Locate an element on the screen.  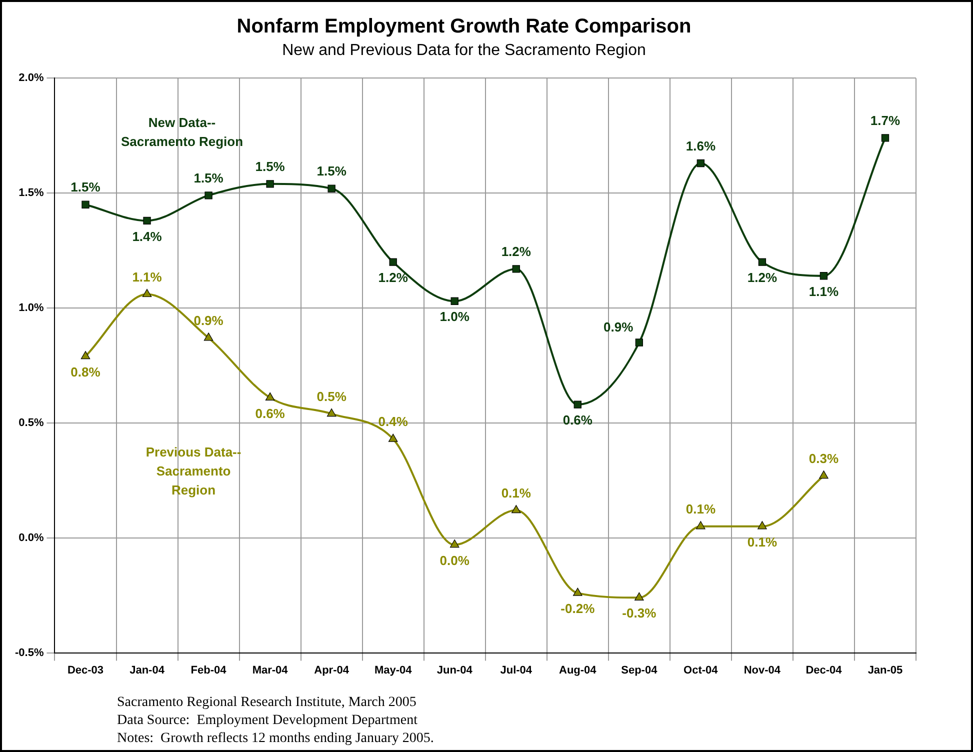
x-tick-label: Dec-03 is located at coordinates (85, 670).